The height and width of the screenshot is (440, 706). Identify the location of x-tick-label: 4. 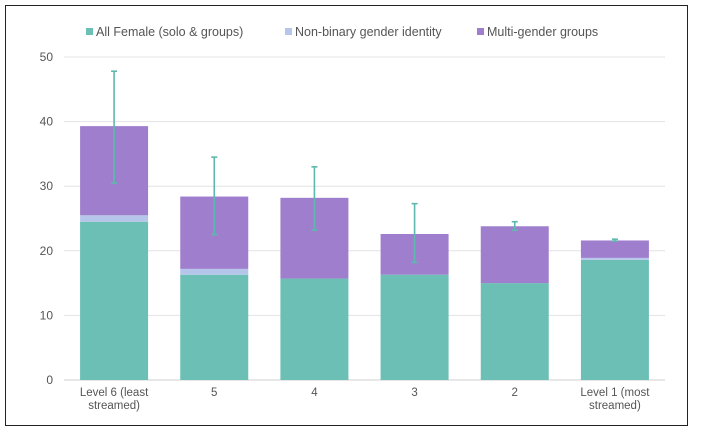
(314, 393).